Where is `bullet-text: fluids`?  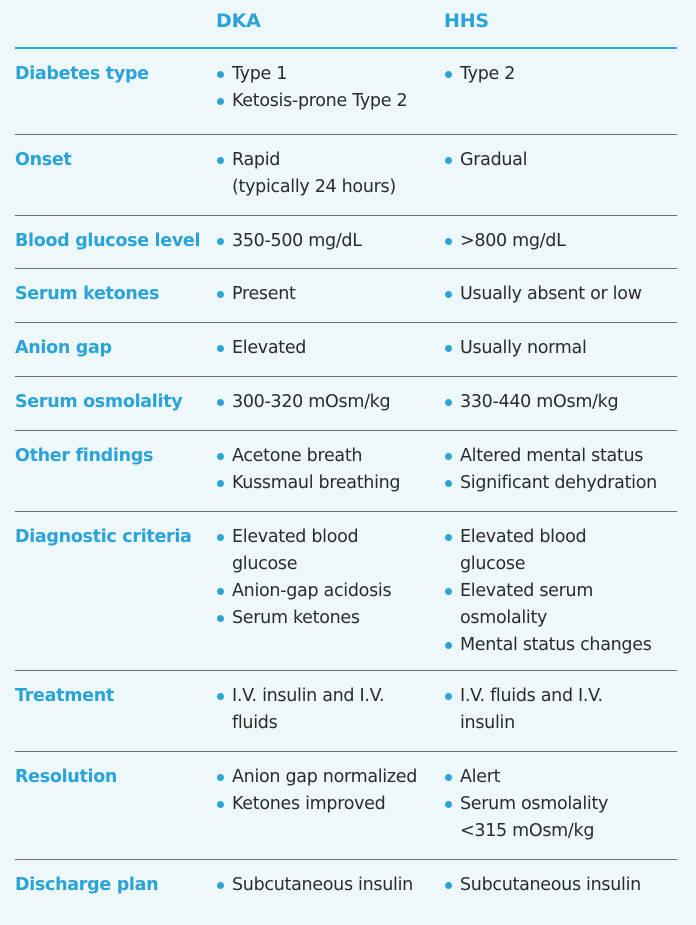 bullet-text: fluids is located at coordinates (255, 723).